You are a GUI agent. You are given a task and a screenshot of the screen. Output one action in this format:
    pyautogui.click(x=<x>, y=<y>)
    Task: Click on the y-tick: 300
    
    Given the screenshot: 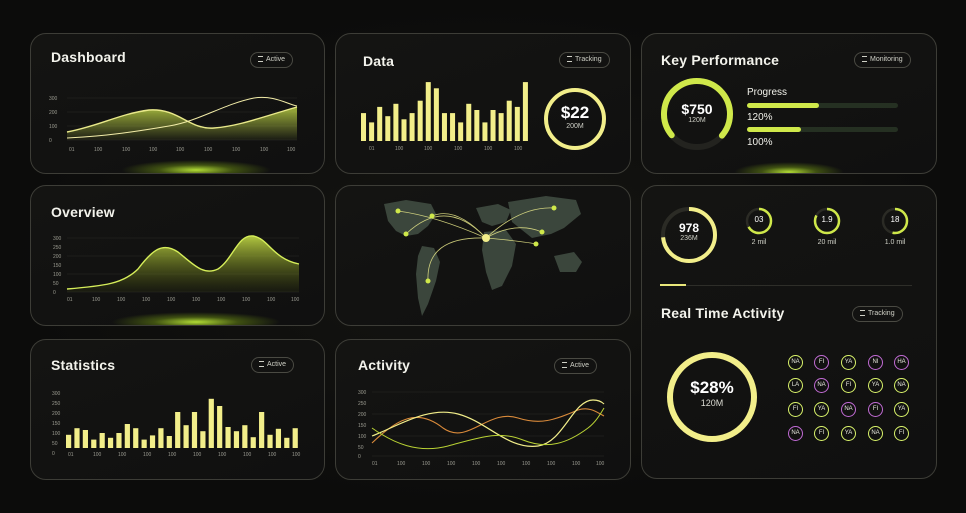 What is the action you would take?
    pyautogui.click(x=53, y=99)
    